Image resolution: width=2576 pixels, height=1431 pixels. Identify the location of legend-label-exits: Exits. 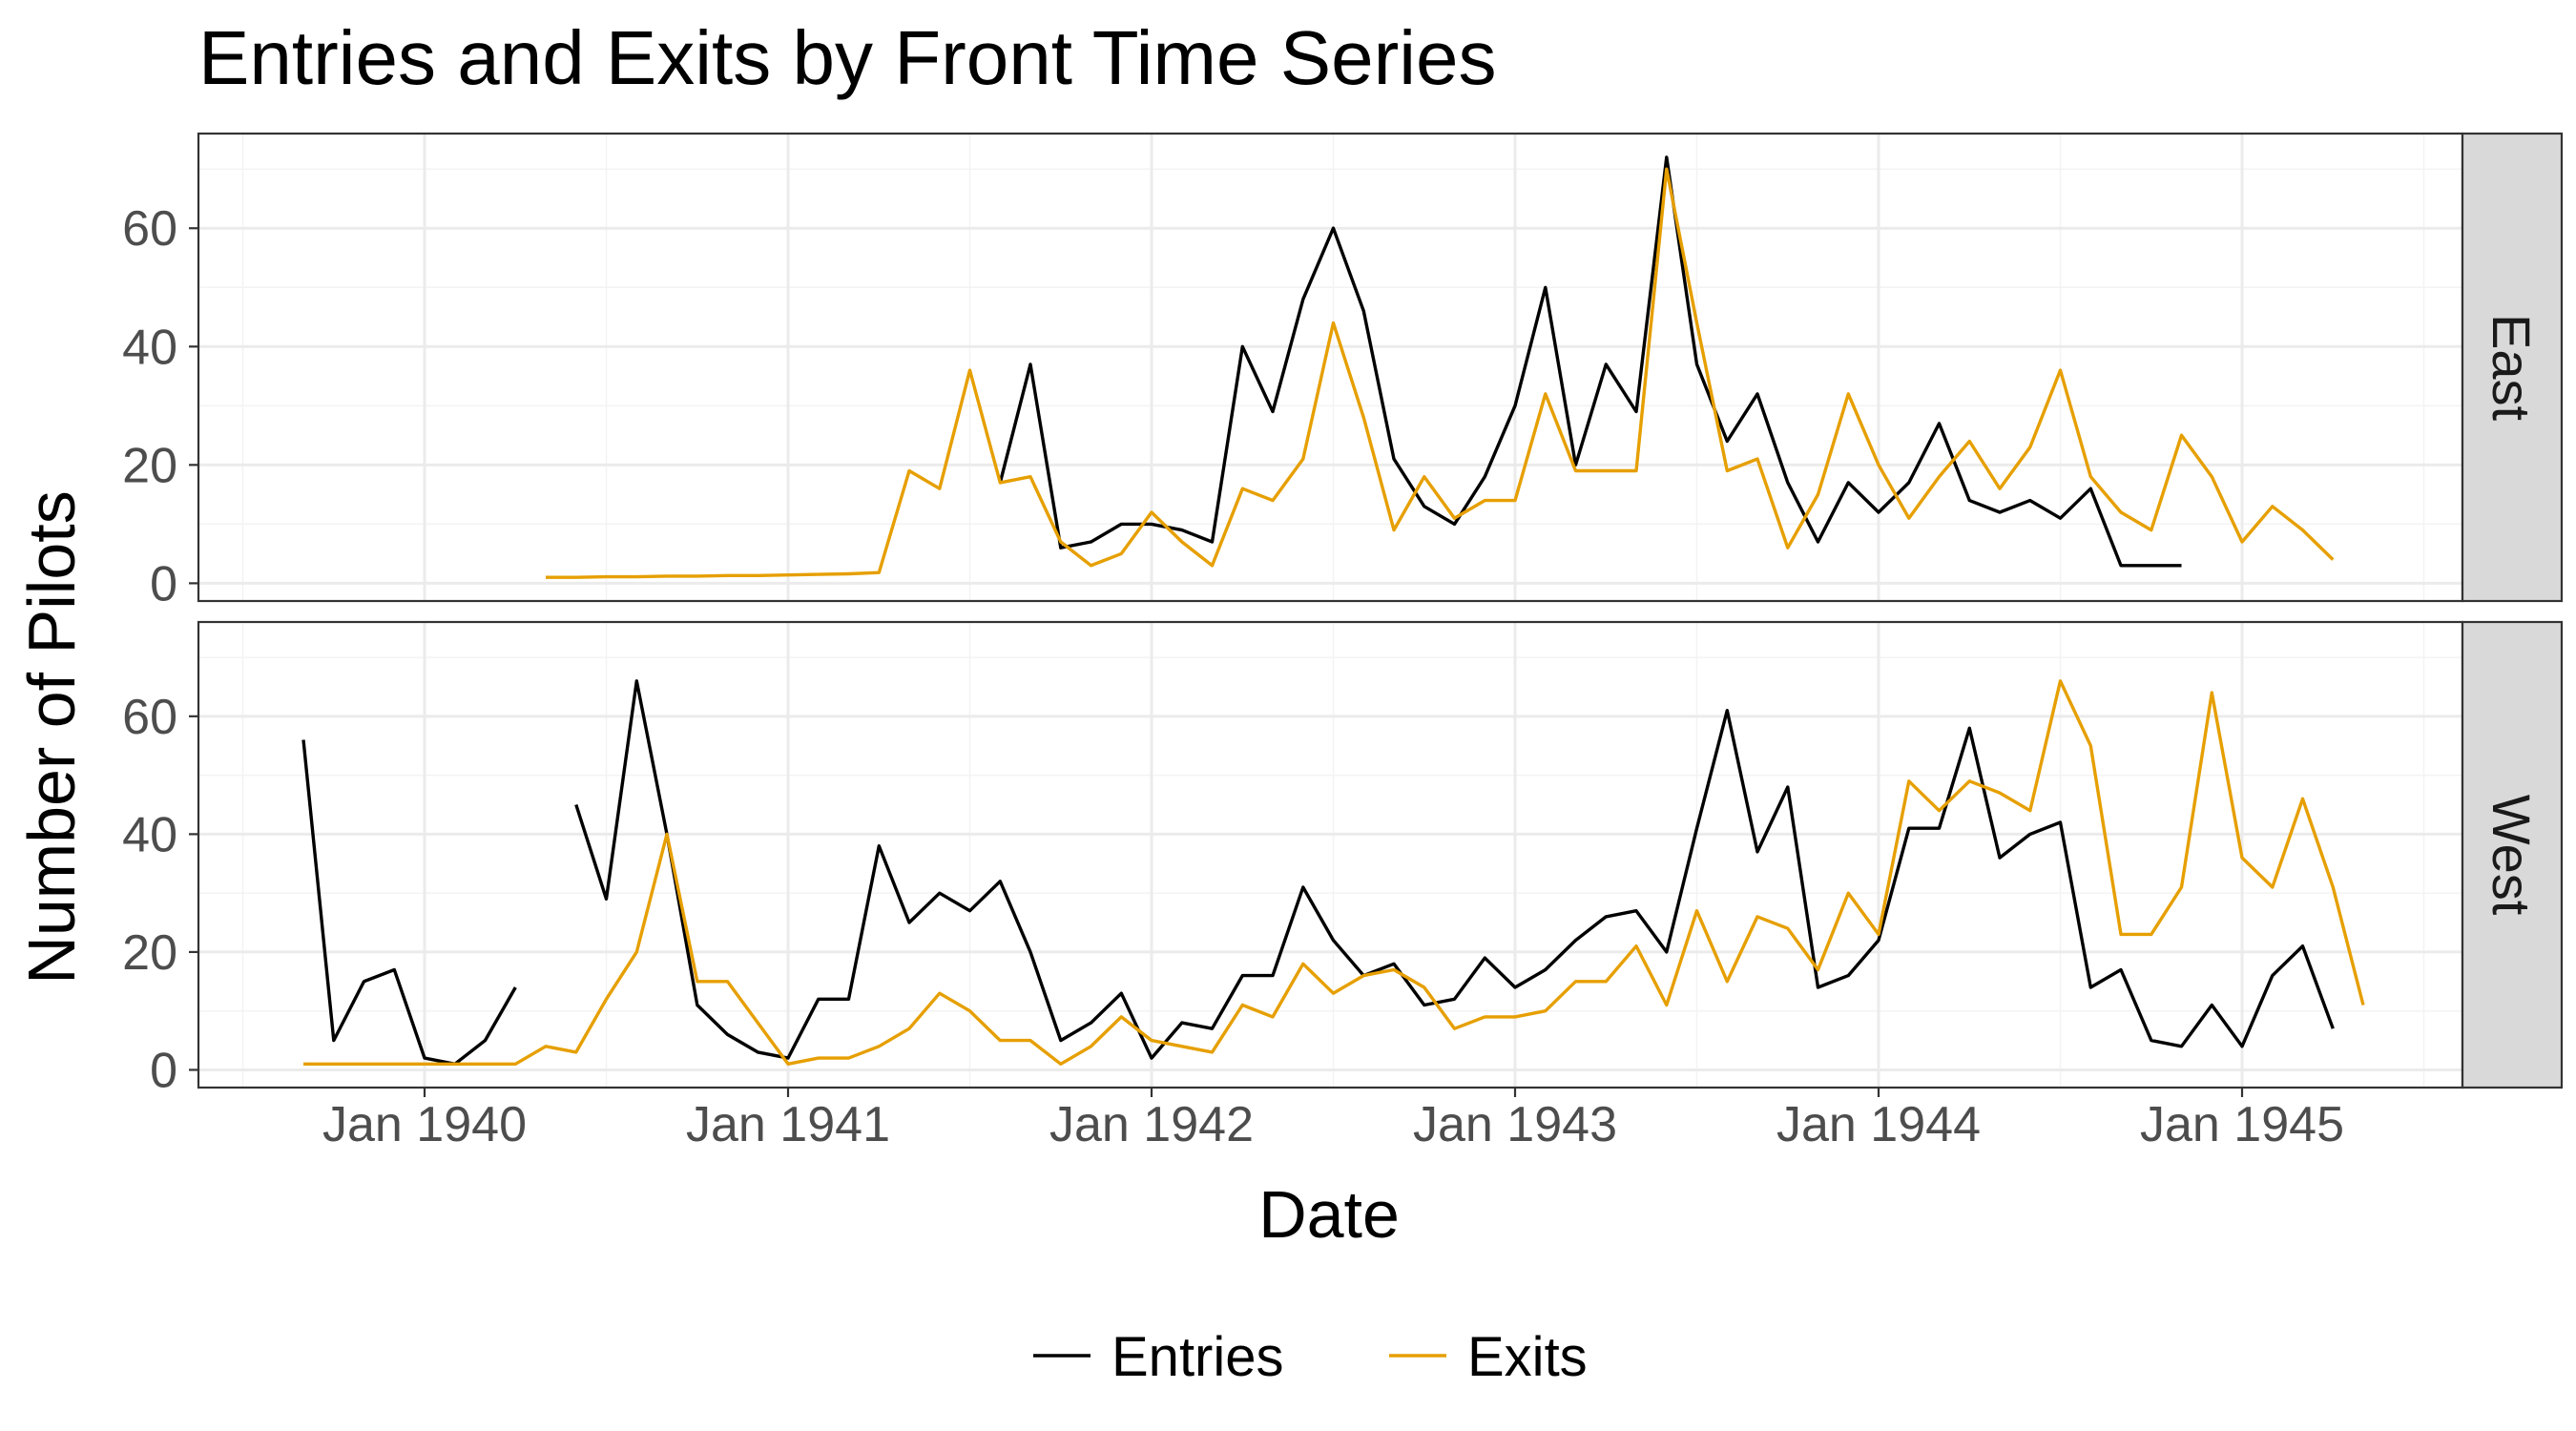
(1527, 1357).